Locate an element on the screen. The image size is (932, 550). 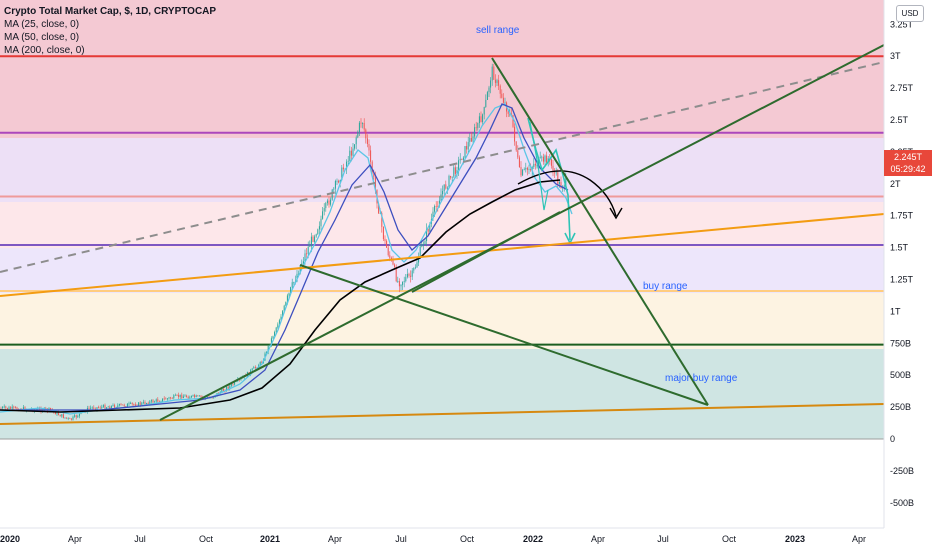
legend-ma25: MA (25, close, 0) is located at coordinates (42, 24).